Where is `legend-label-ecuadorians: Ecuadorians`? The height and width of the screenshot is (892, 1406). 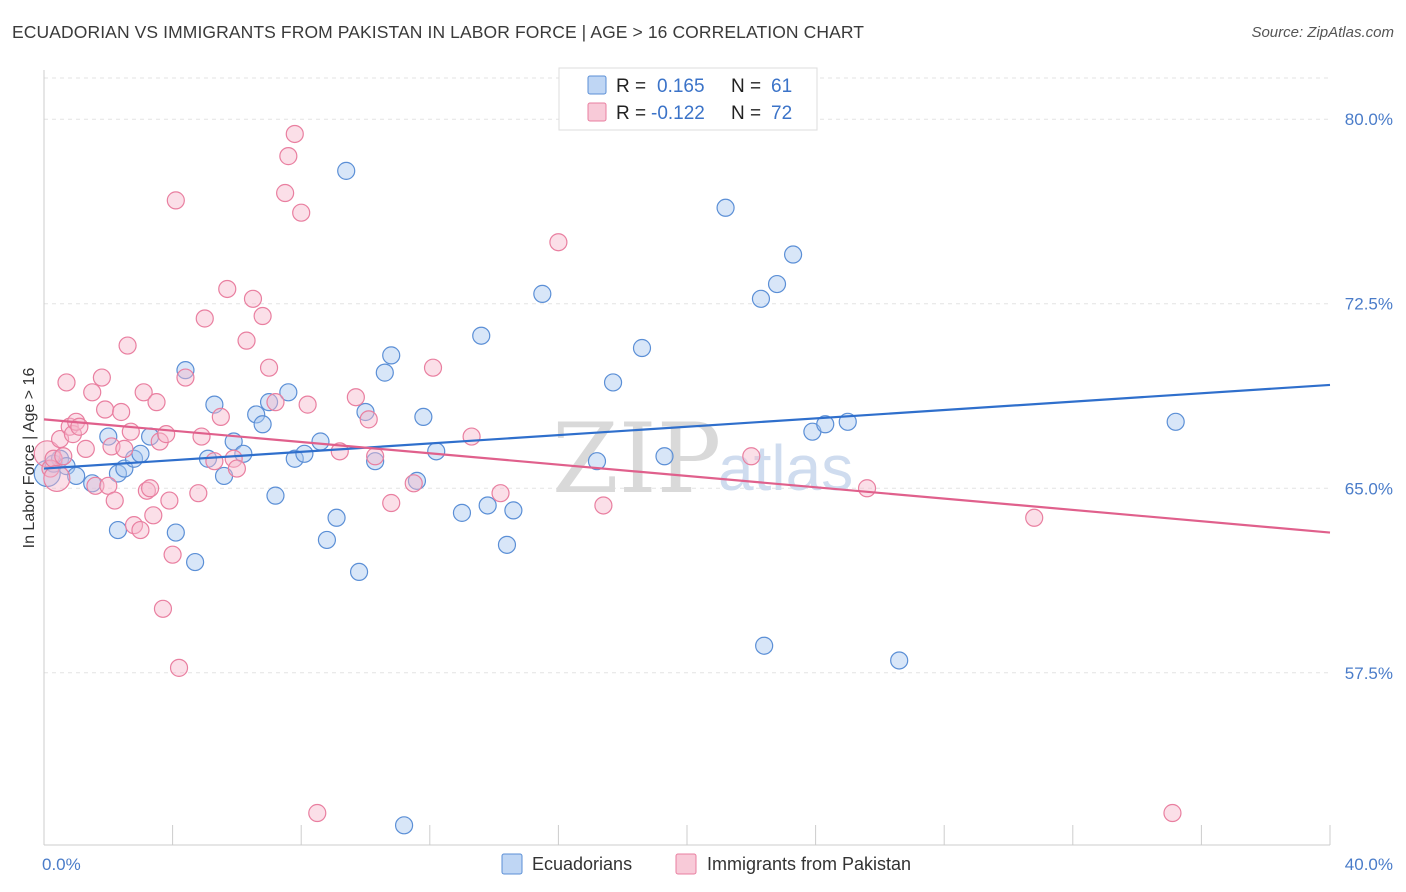 legend-label-ecuadorians: Ecuadorians is located at coordinates (582, 864).